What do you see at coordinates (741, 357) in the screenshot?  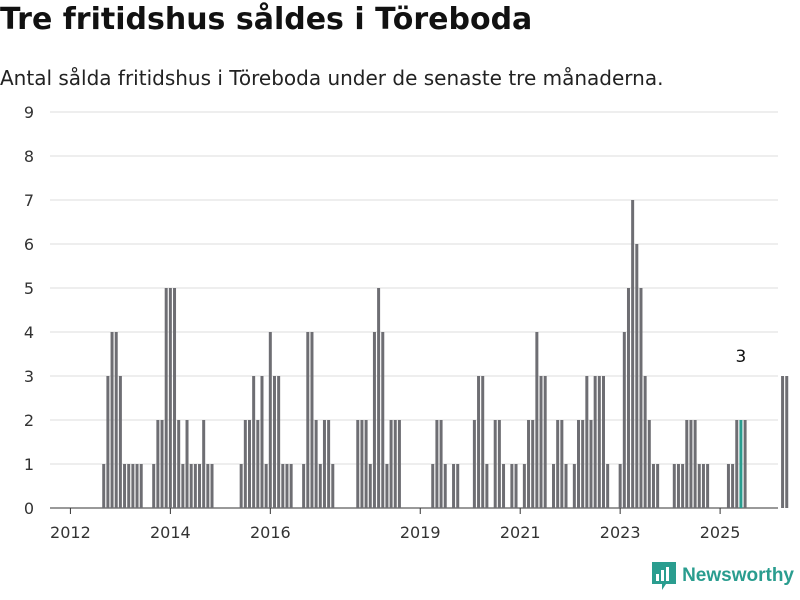 I see `highlight-data-label: 3` at bounding box center [741, 357].